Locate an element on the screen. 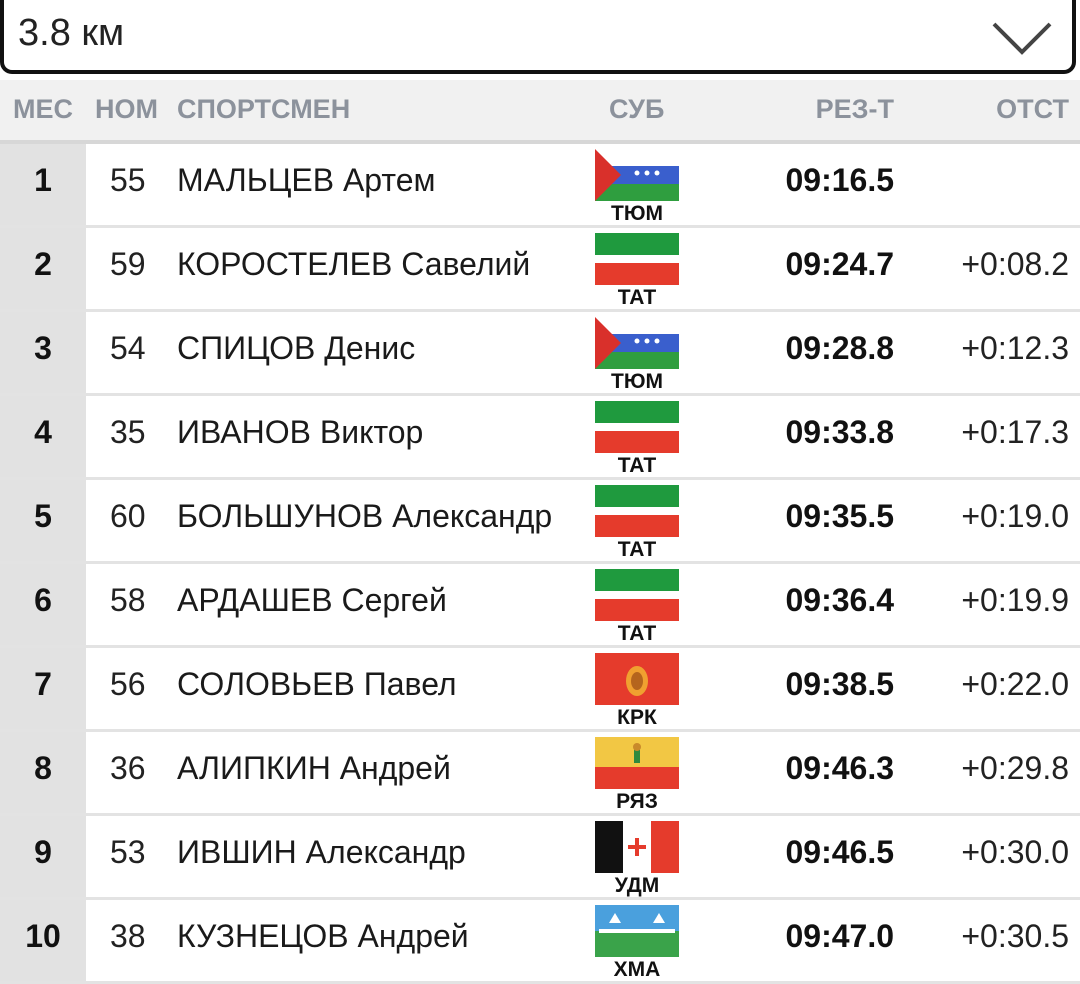 The width and height of the screenshot is (1080, 984). place: 4 is located at coordinates (43, 432).